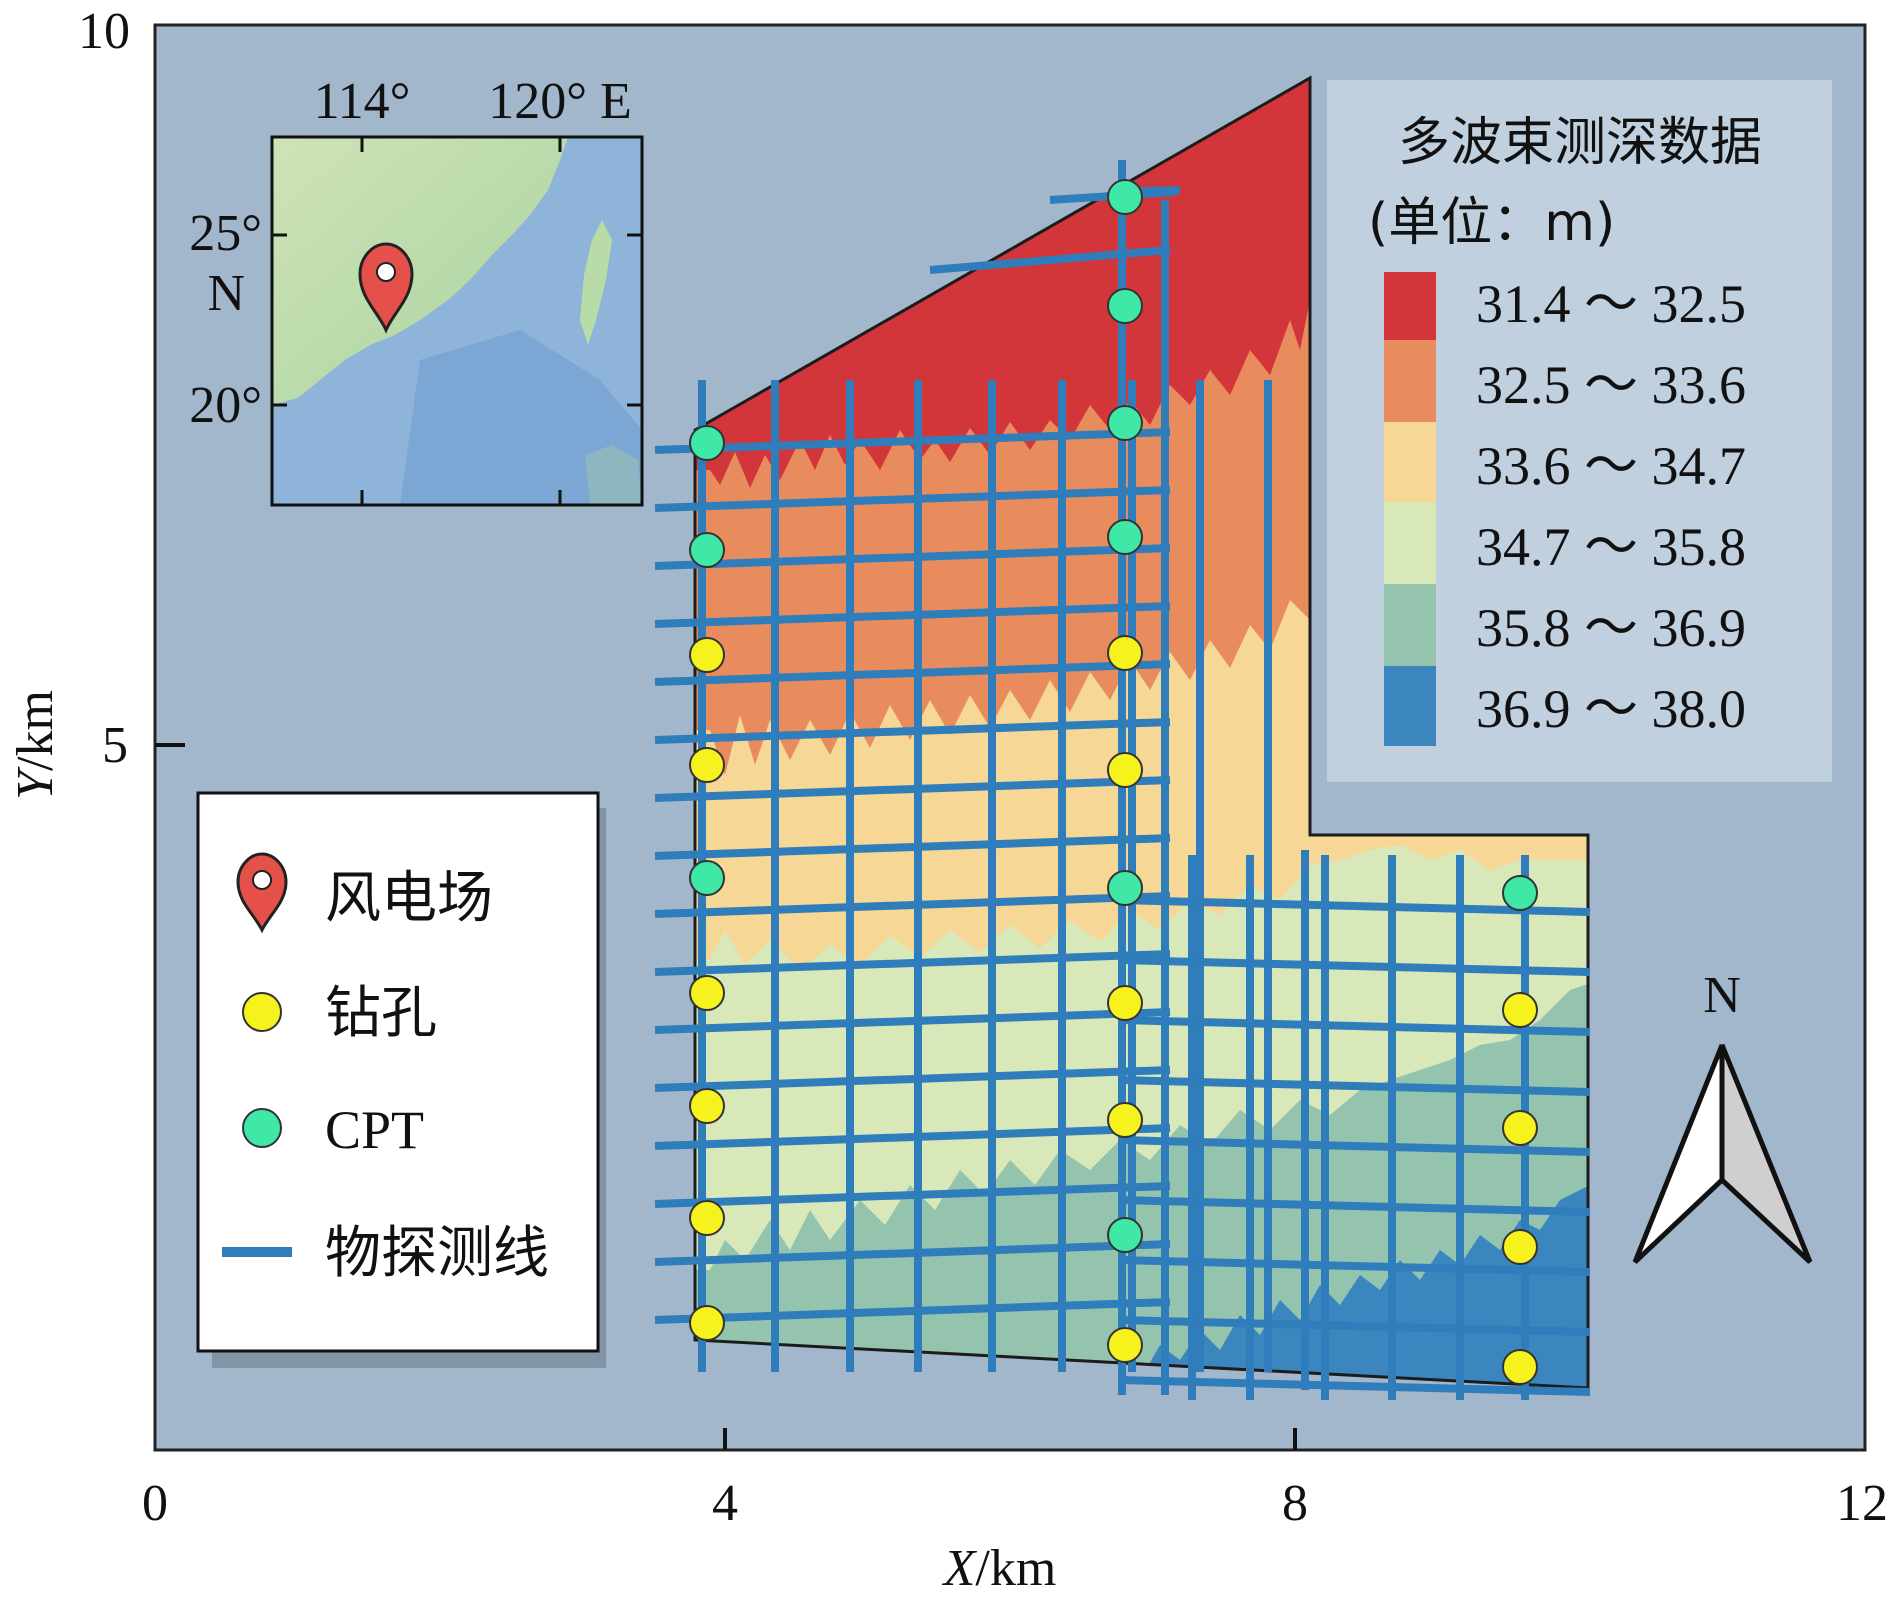 Image resolution: width=1890 pixels, height=1601 pixels. What do you see at coordinates (225, 405) in the screenshot?
I see `inset-lat-label: 20°` at bounding box center [225, 405].